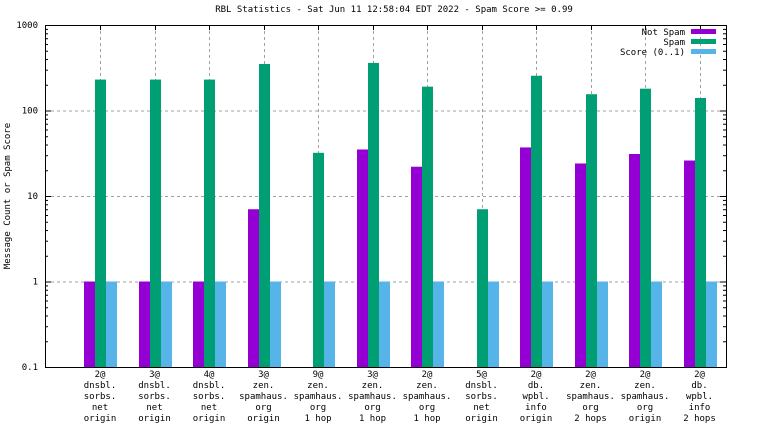 Image resolution: width=768 pixels, height=432 pixels. I want to click on legend-label: Spam, so click(674, 43).